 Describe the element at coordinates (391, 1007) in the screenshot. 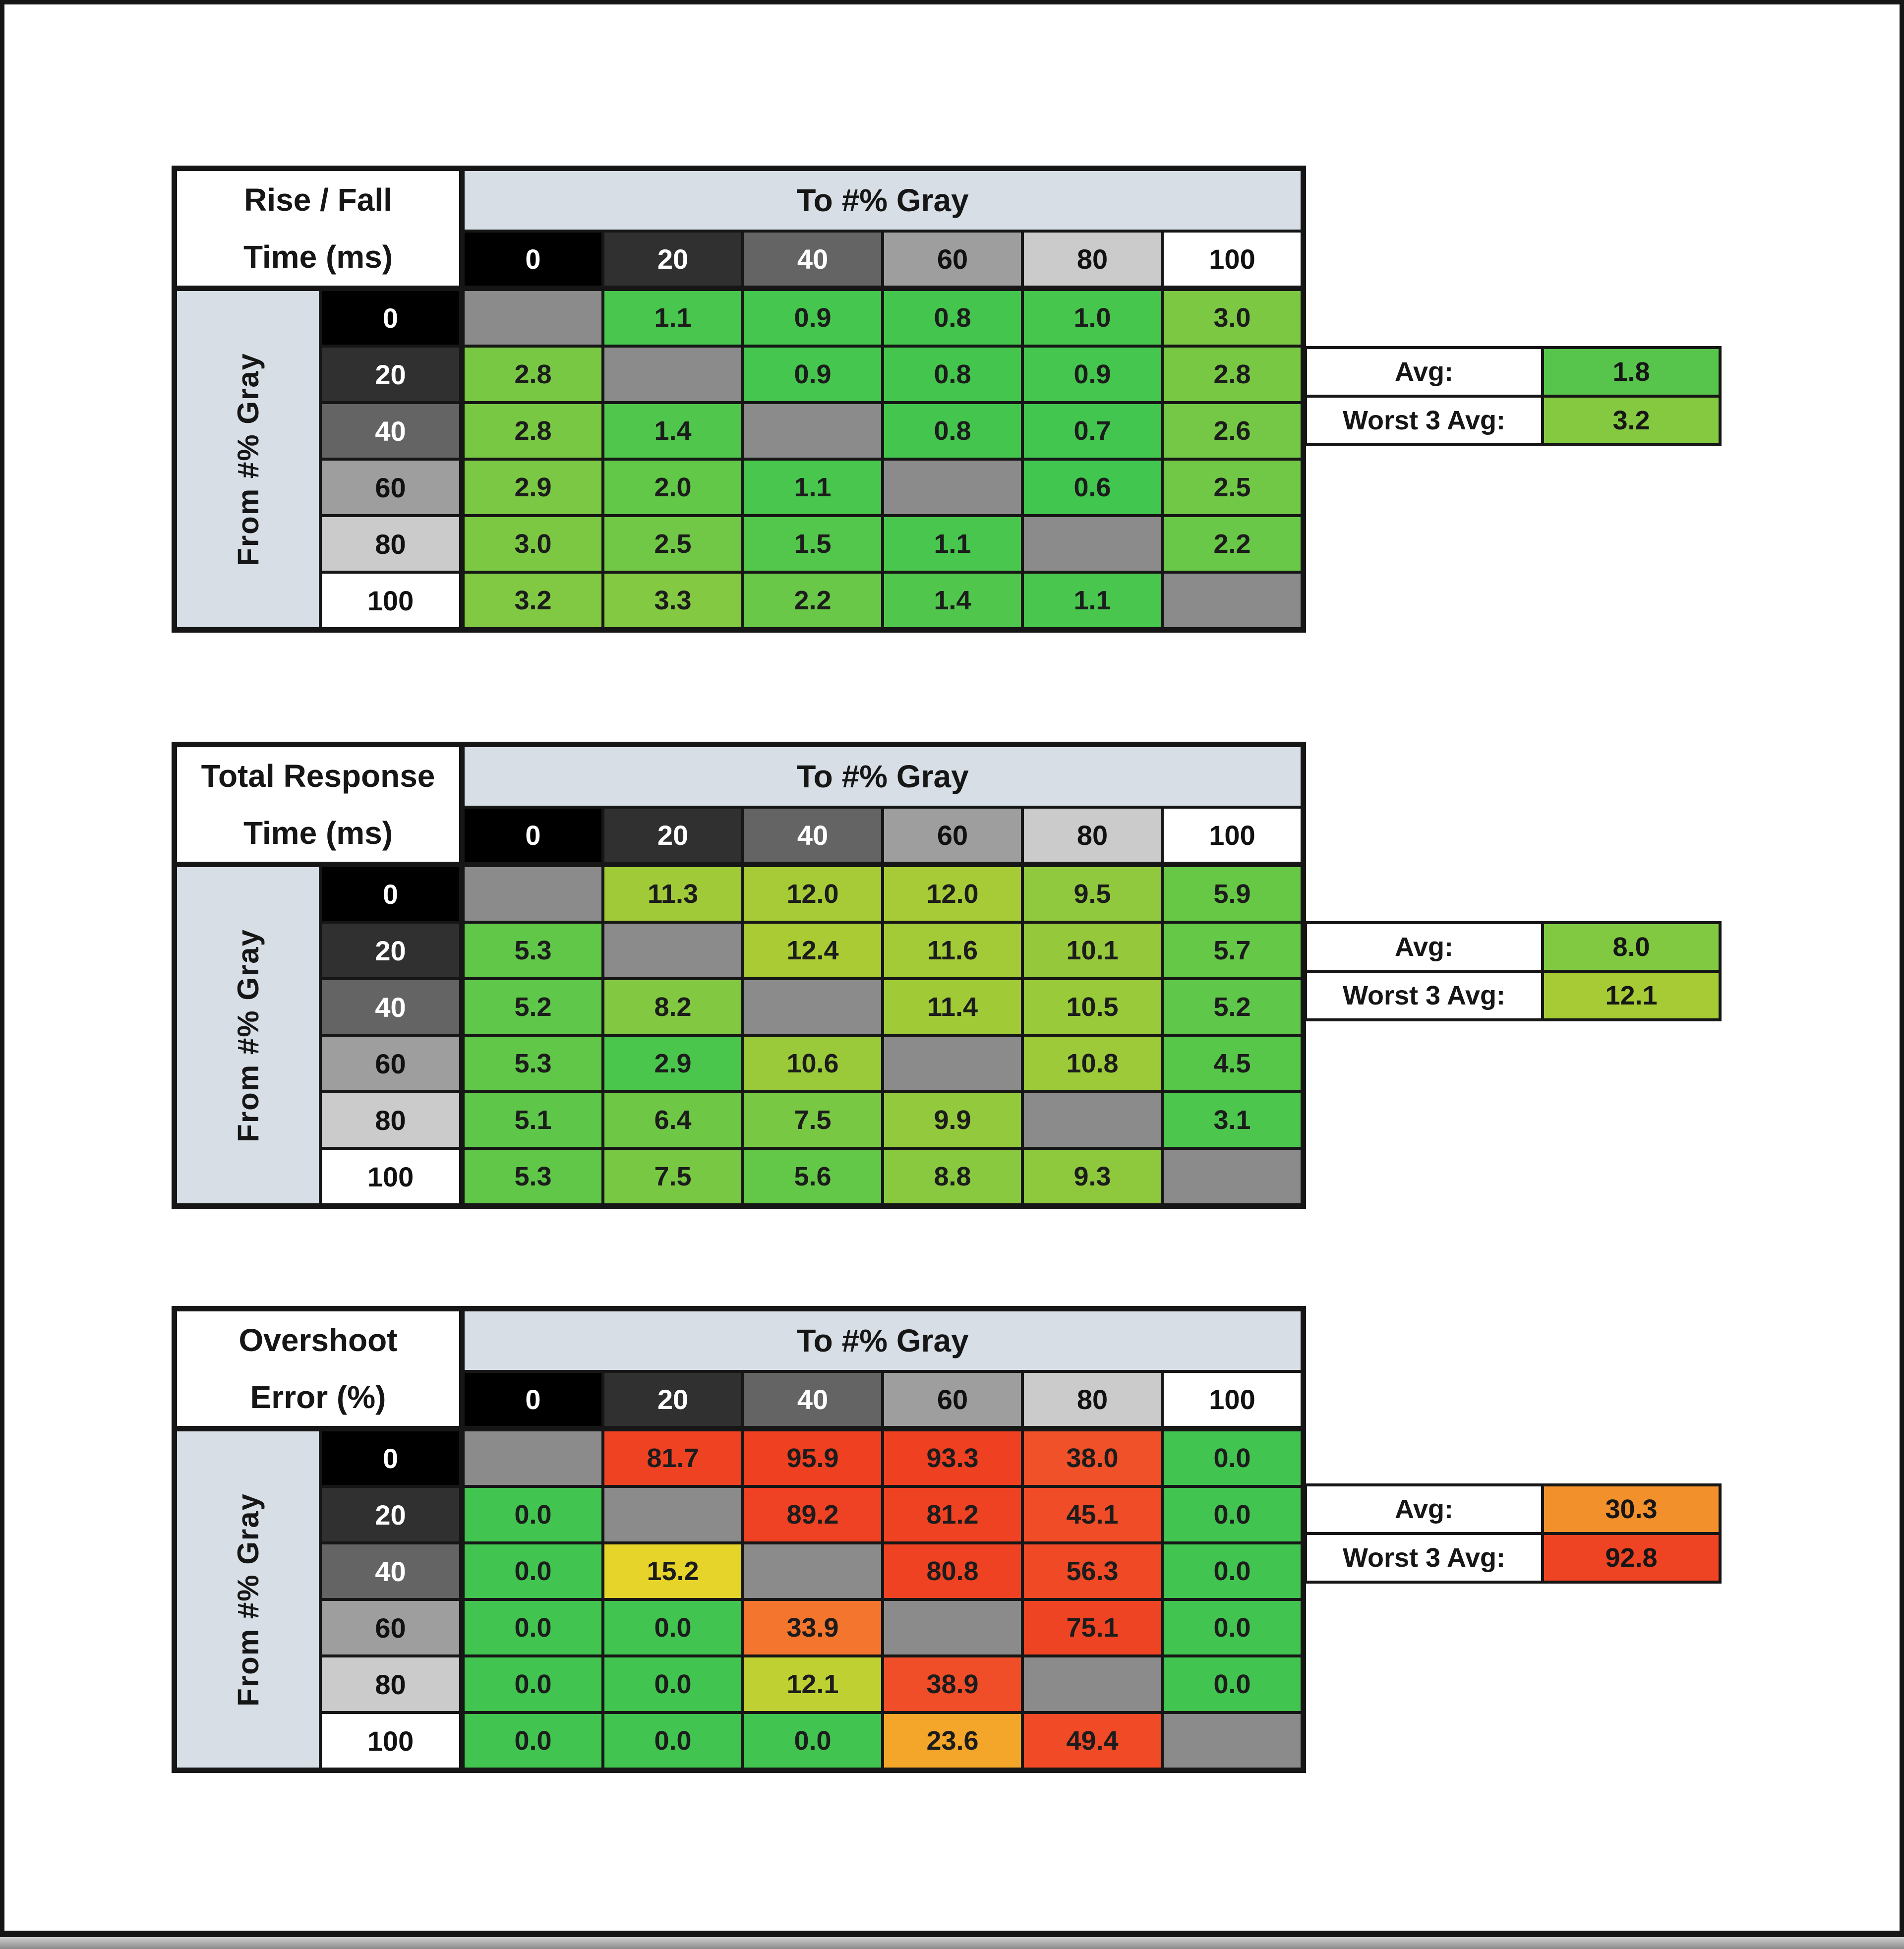

I see `row-header: 40` at that location.